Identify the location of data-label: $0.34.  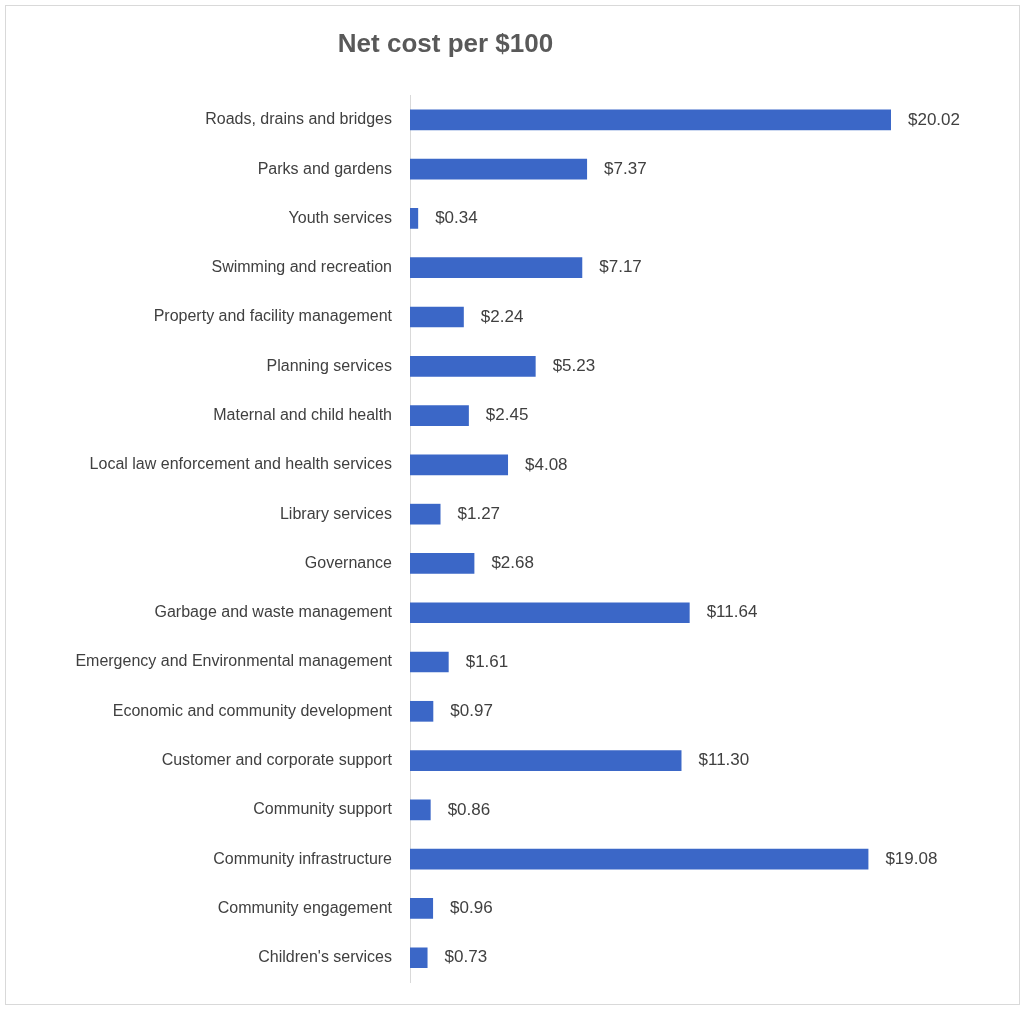
(456, 218).